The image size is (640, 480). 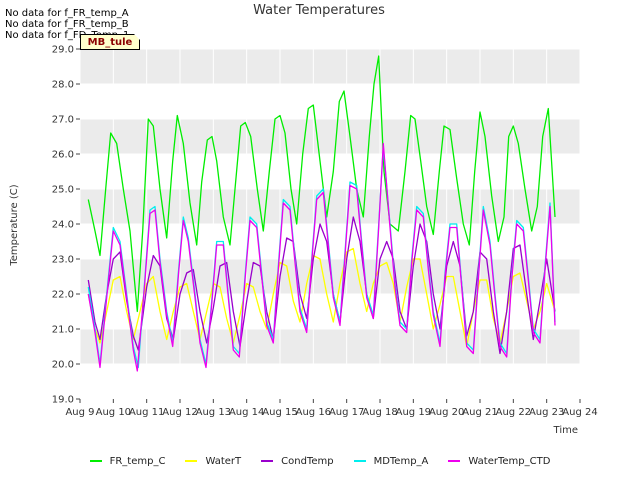 What do you see at coordinates (63, 50) in the screenshot?
I see `y-tick-label: 29.0` at bounding box center [63, 50].